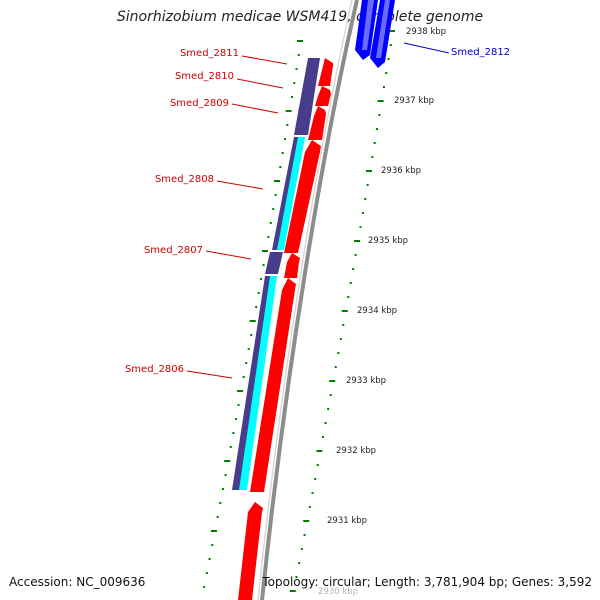  Describe the element at coordinates (375, 34) in the screenshot. I see `gene-track-reverse` at that location.